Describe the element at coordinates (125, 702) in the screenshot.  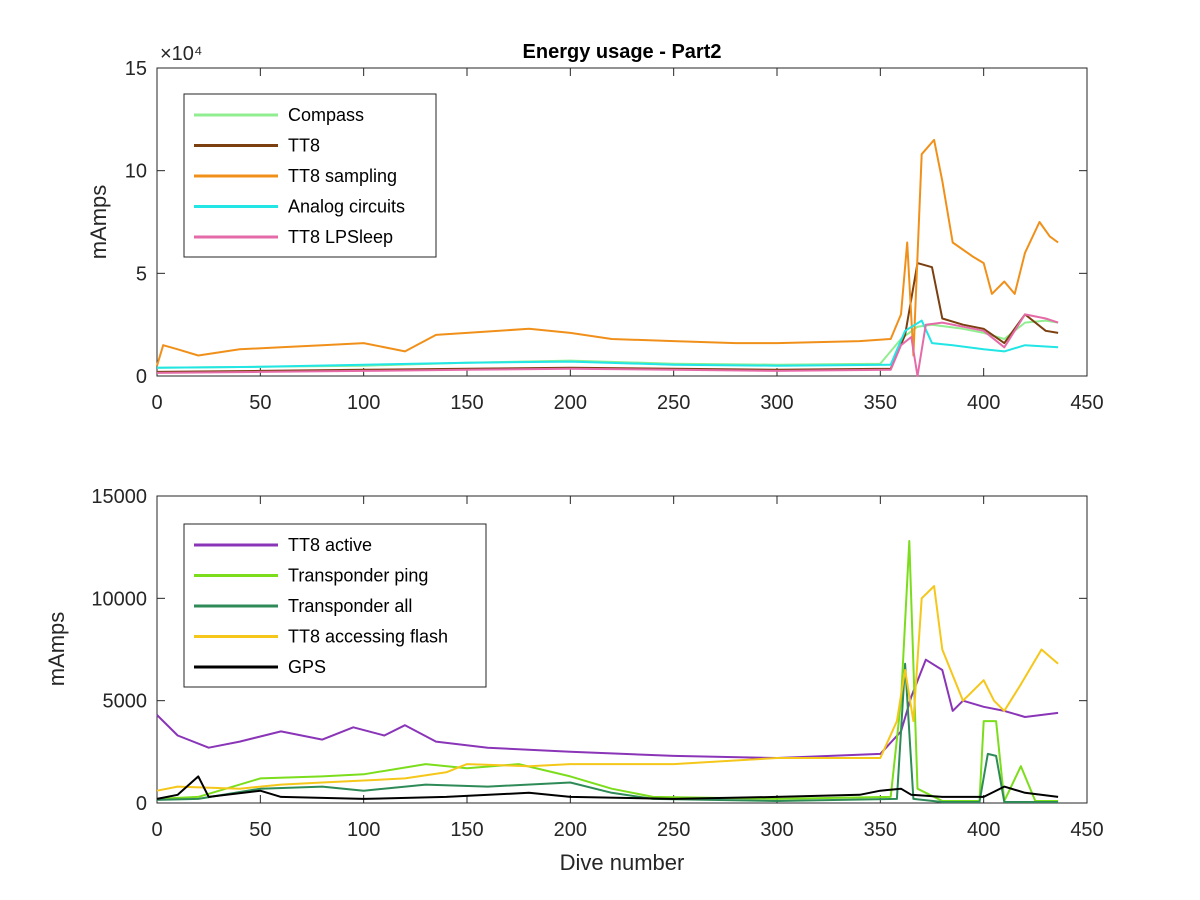
I see `y-tick-label: 5000` at that location.